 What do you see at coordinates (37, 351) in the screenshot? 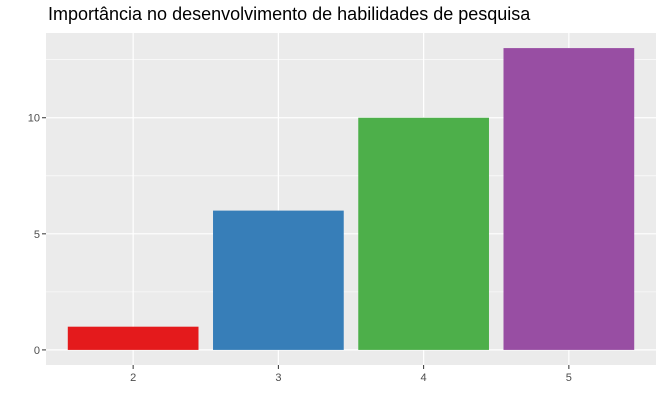
I see `y-tick-label: 0` at bounding box center [37, 351].